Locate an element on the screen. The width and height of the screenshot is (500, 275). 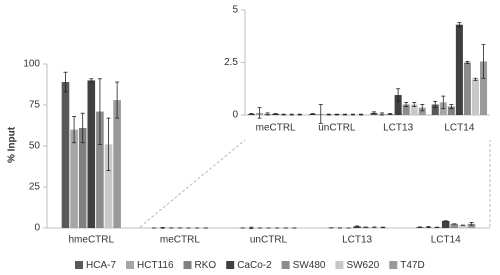
y-tick-label: 5 is located at coordinates (235, 10).